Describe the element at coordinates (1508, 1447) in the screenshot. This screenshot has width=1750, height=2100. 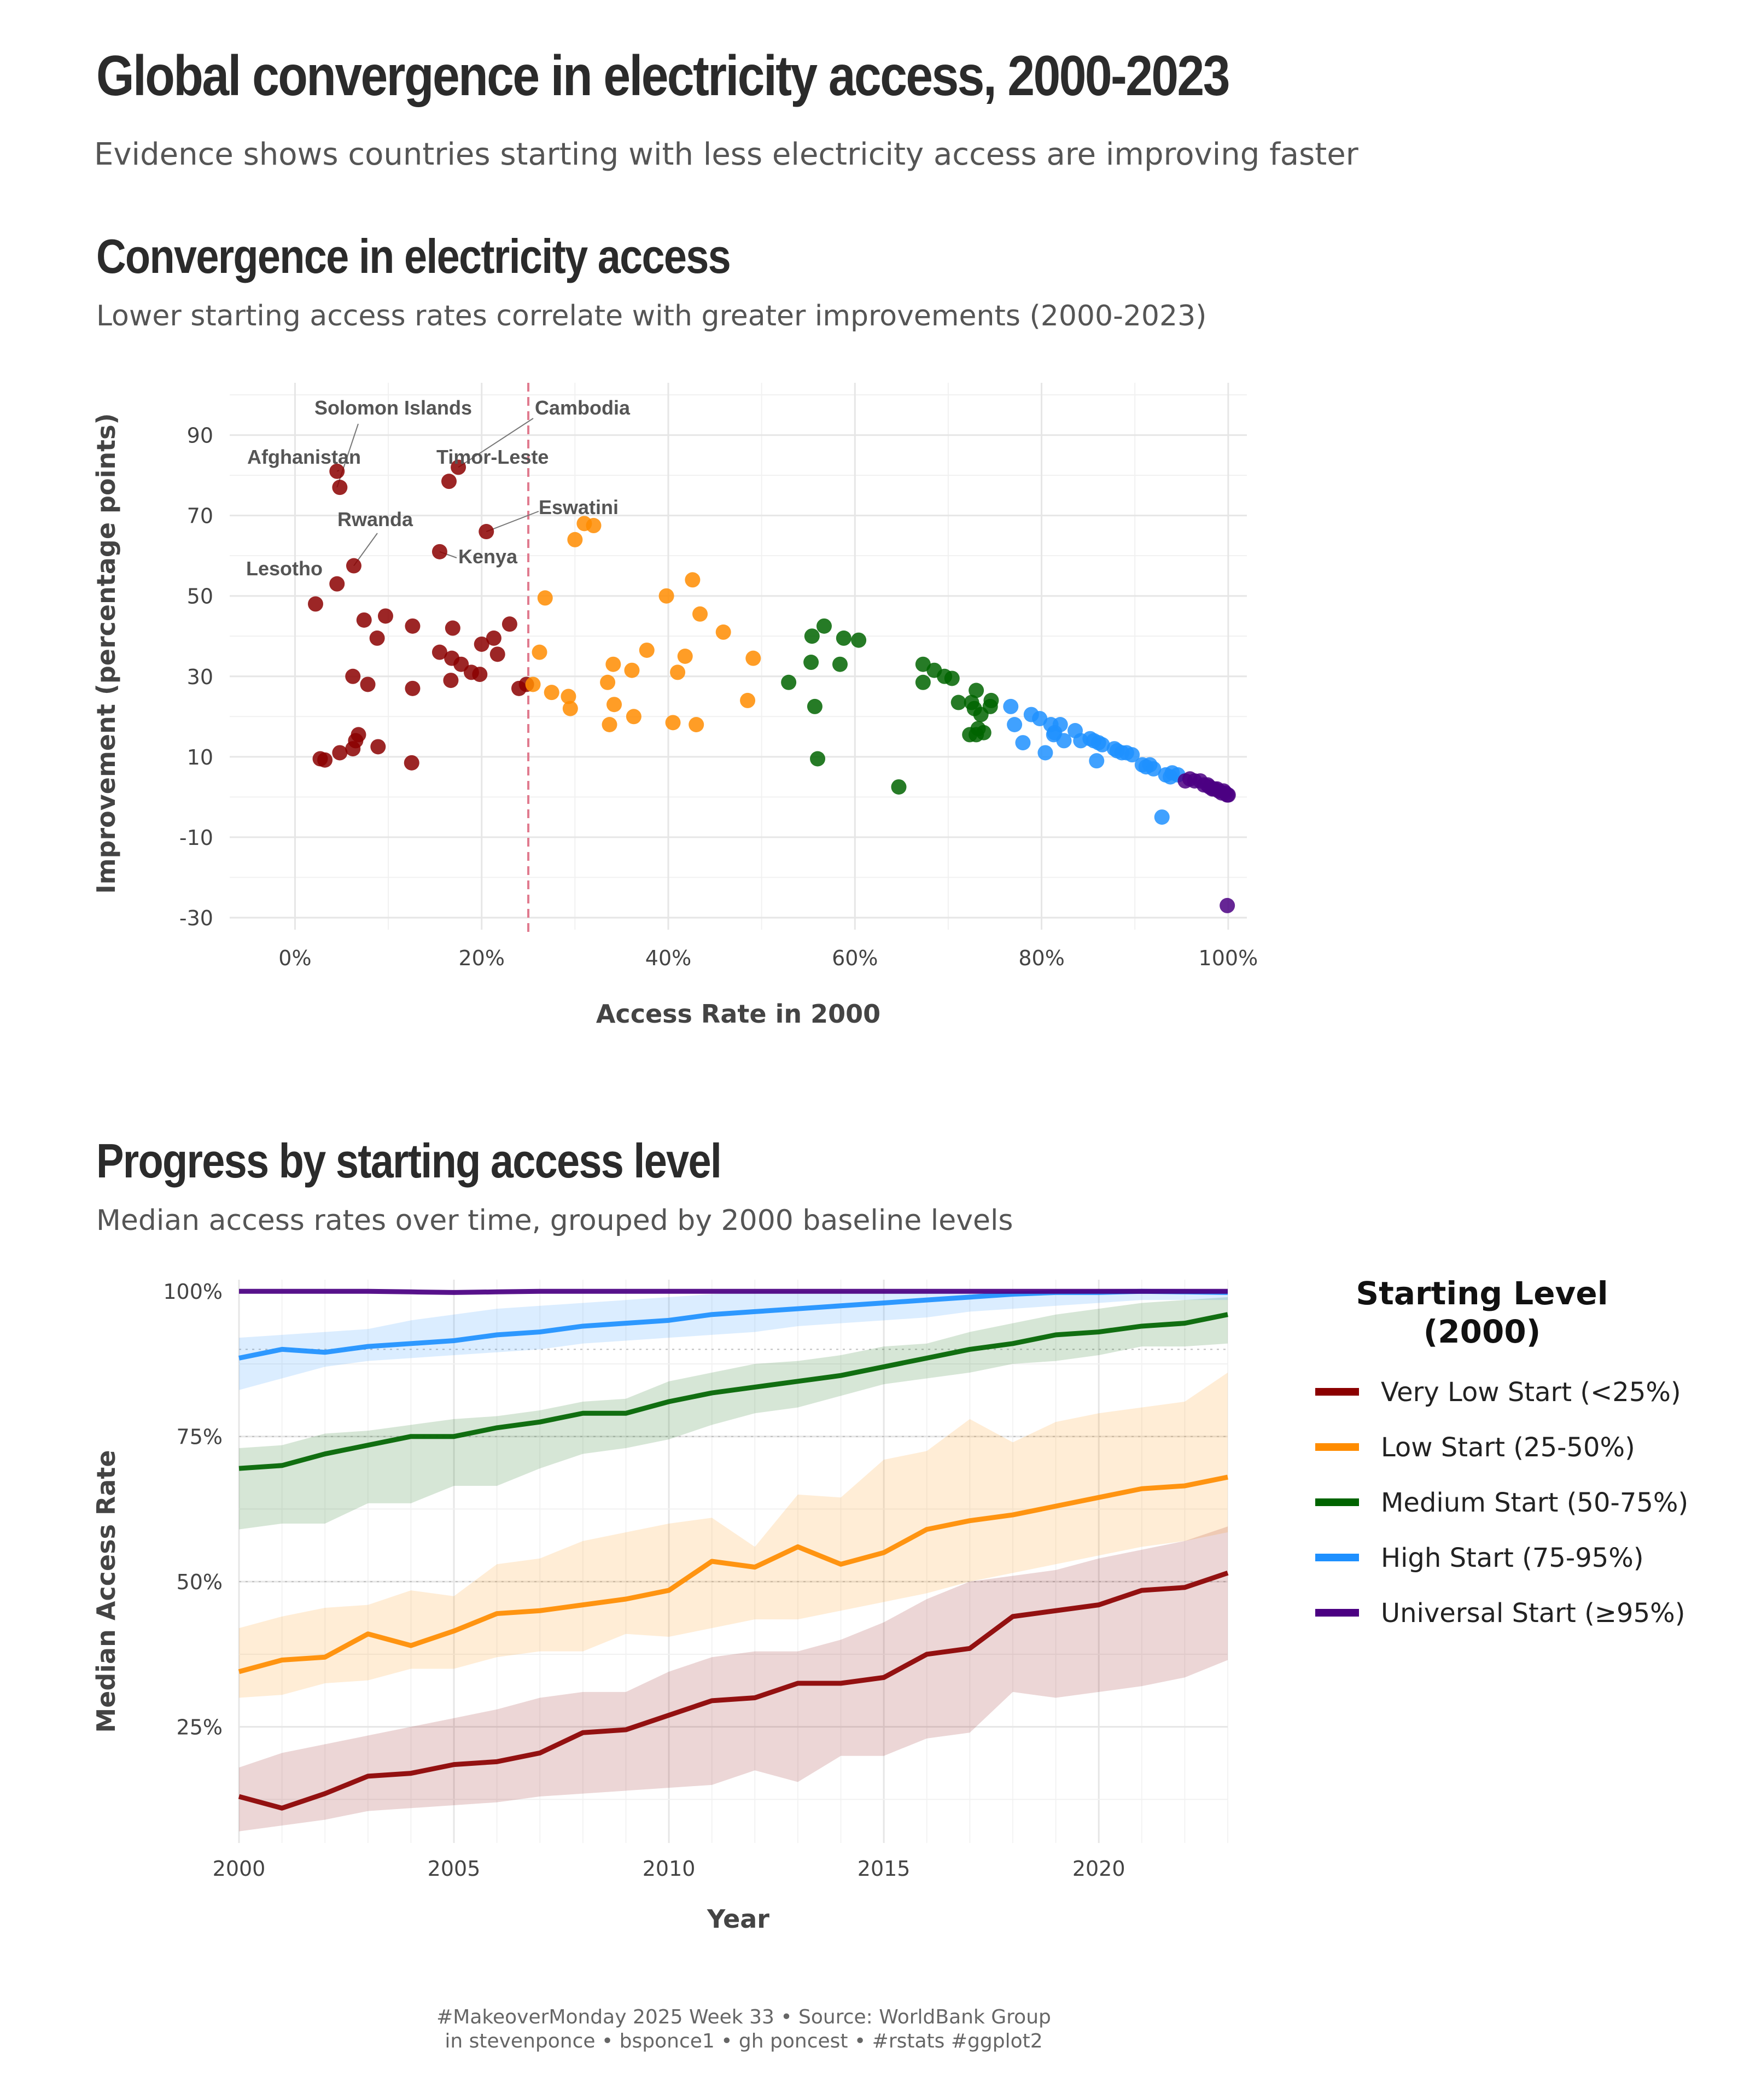
I see `legend-label: Low Start (25-50%)` at that location.